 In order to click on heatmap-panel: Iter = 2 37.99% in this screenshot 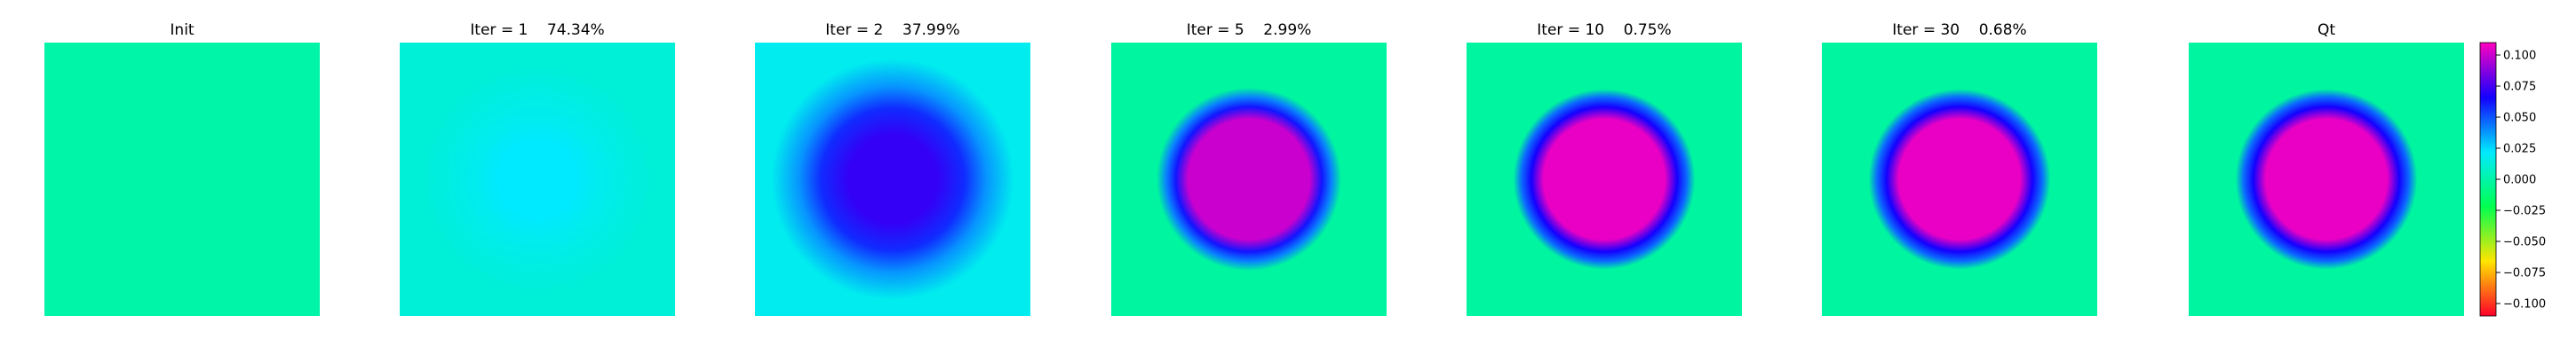, I will do `click(892, 168)`.